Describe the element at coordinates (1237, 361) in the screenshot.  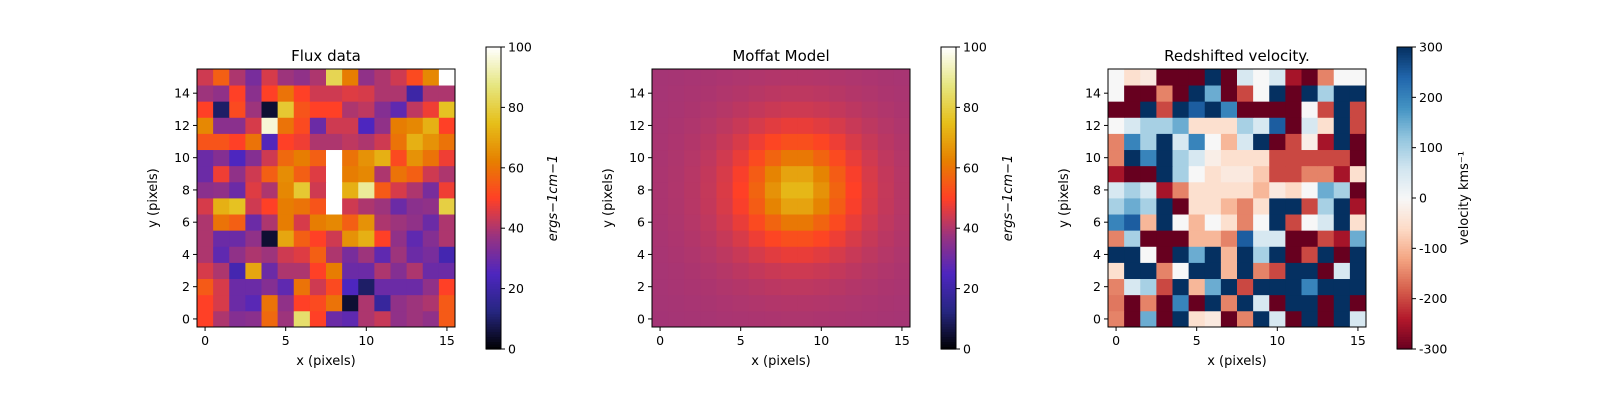
I see `x-axis-label: x (pixels)` at that location.